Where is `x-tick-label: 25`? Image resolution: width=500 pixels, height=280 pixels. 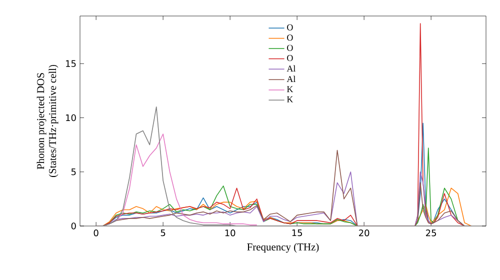
x-tick-label: 25 is located at coordinates (431, 233).